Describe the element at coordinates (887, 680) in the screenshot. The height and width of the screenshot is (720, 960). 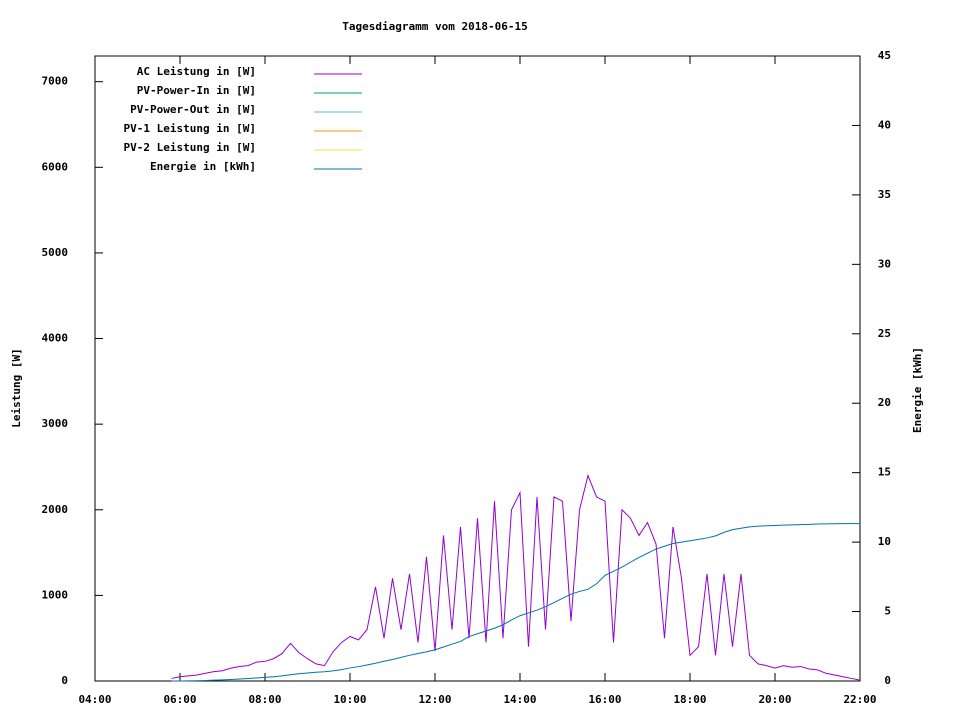
I see `y2-tick-label: 0` at that location.